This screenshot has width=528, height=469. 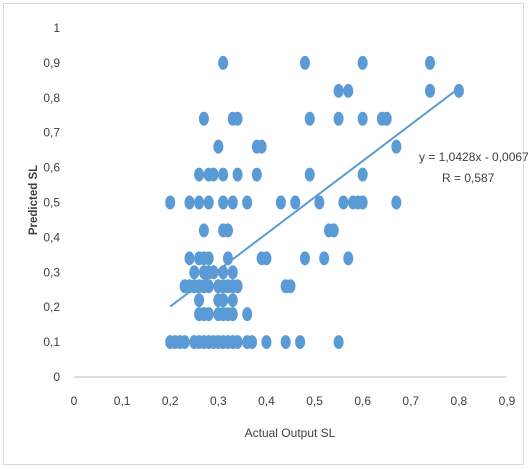 I want to click on y-tick-label: 0,5, so click(x=51, y=203).